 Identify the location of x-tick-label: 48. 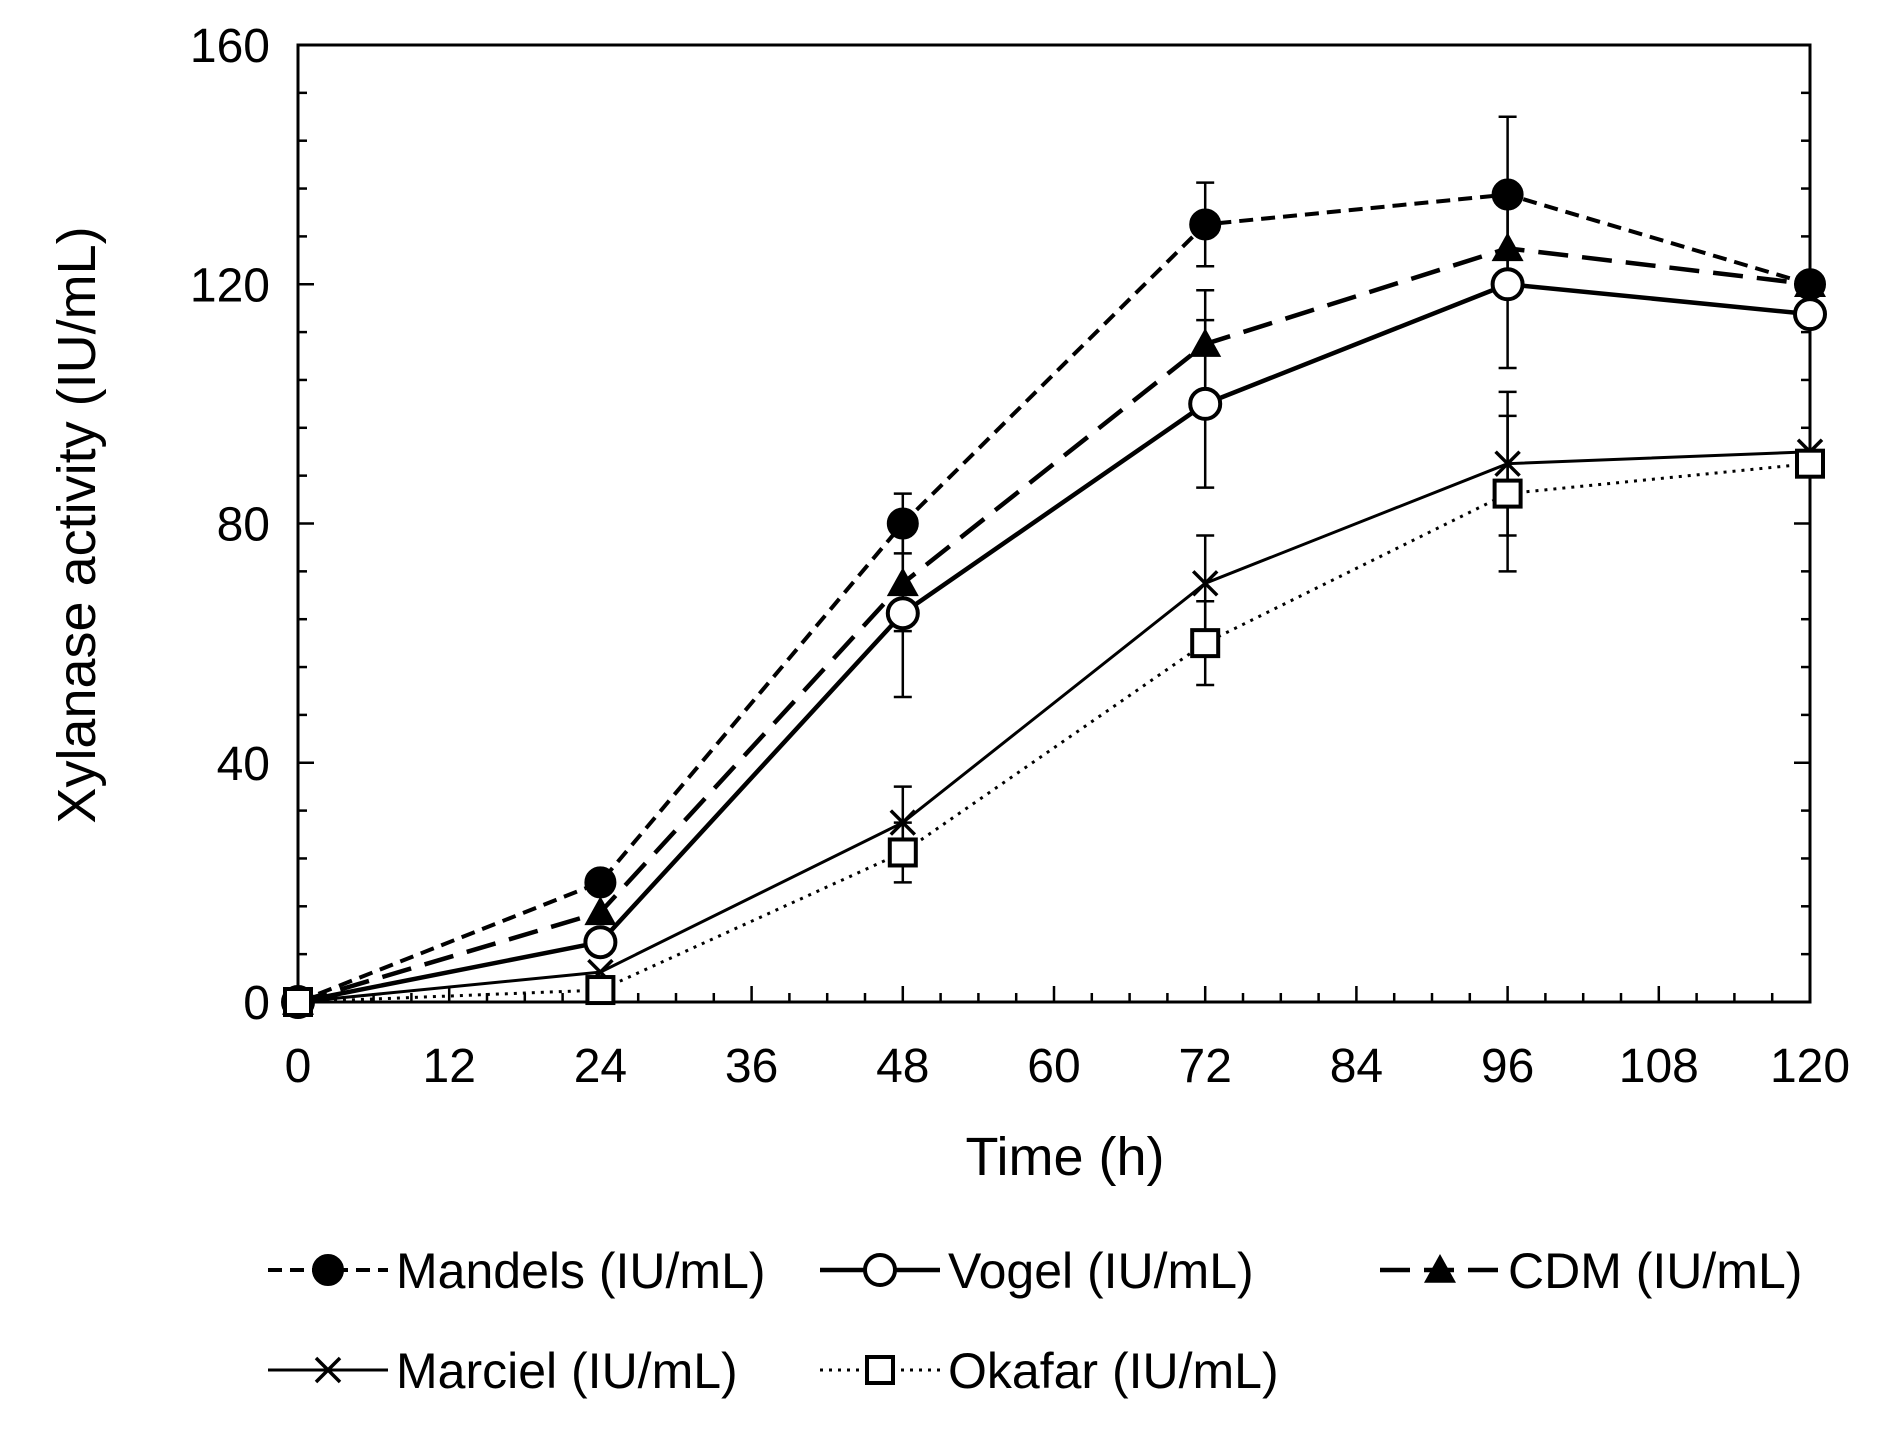
(902, 1066).